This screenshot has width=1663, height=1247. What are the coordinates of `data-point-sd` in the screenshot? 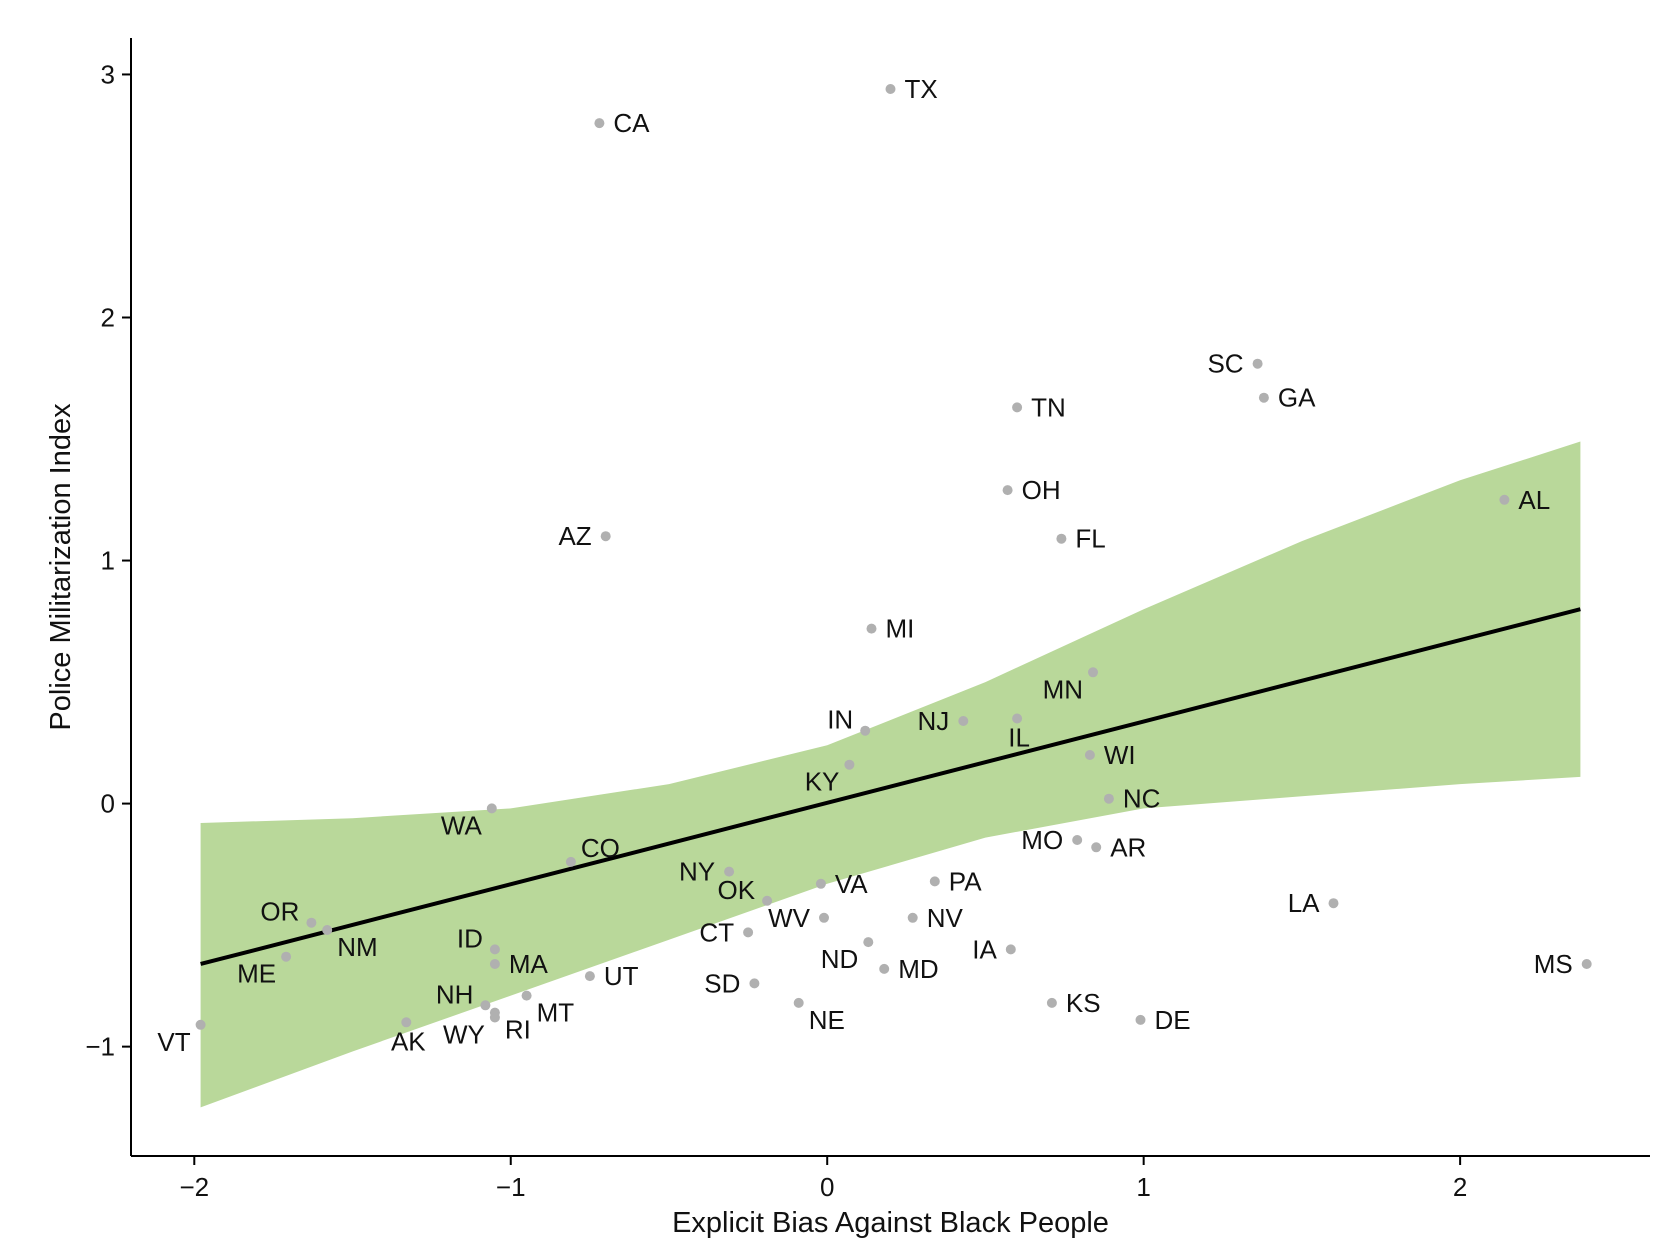 It's located at (754, 983).